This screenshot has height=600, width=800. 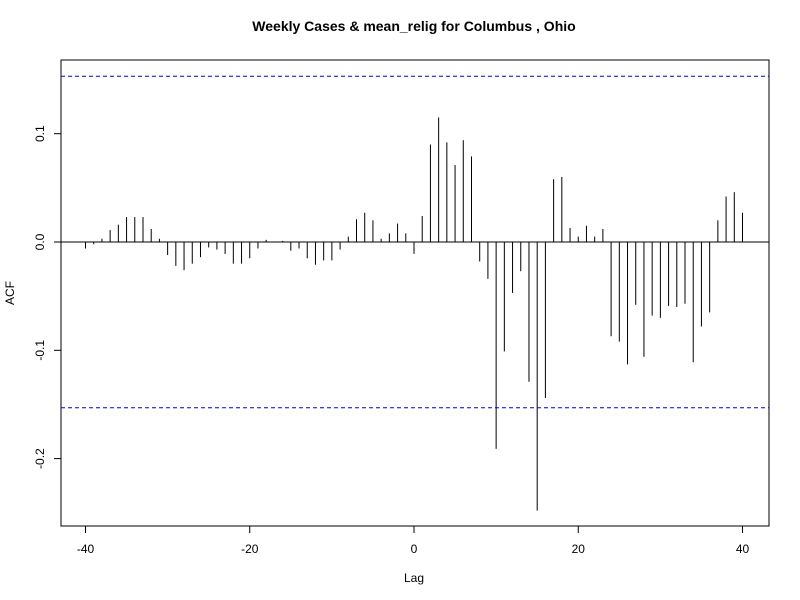 I want to click on y-tick-label: 0.0, so click(x=40, y=241).